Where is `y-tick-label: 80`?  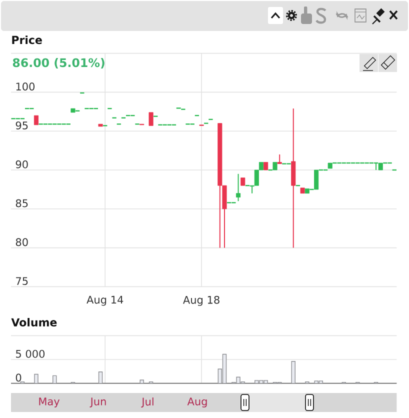 y-tick-label: 80 is located at coordinates (22, 242).